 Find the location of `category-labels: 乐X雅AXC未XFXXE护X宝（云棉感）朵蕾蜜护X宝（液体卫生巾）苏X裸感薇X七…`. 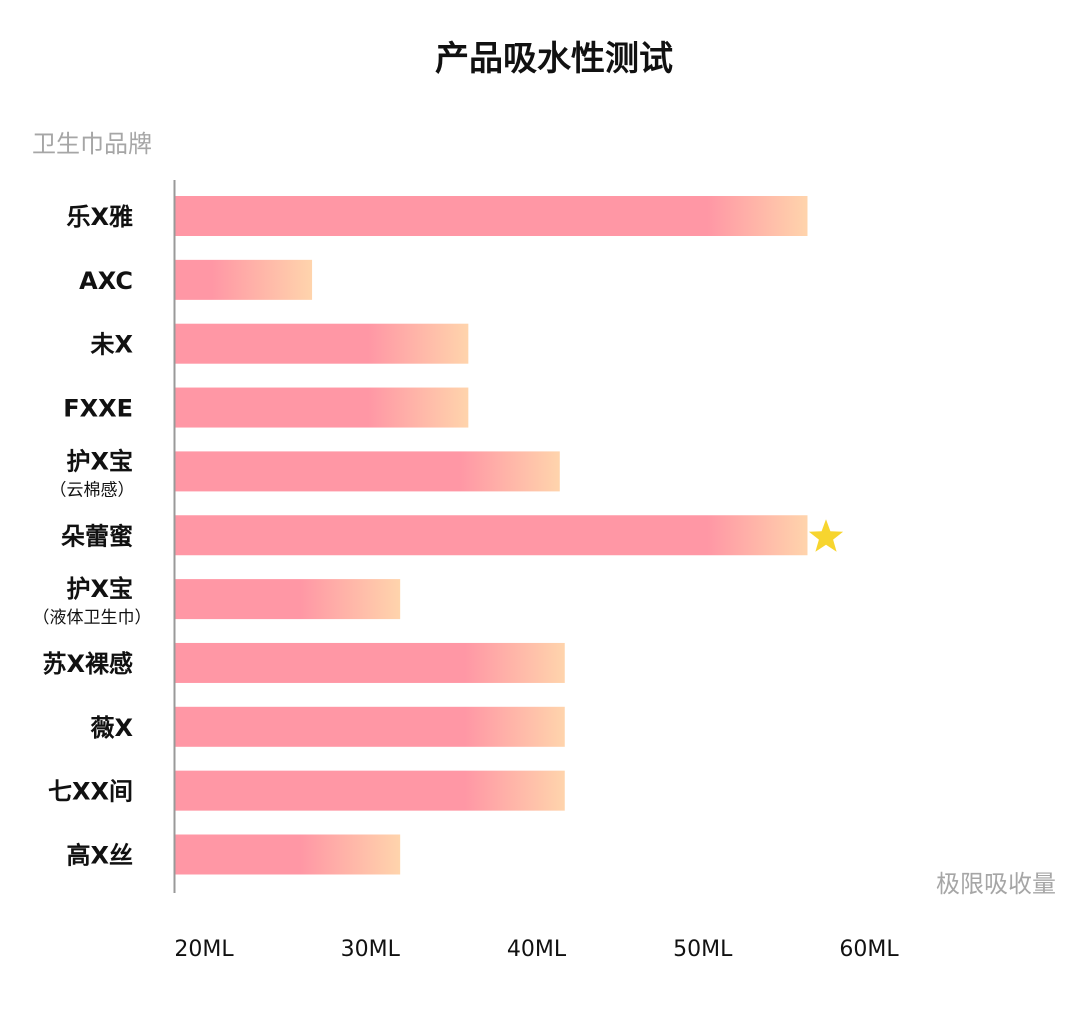

category-labels: 乐X雅AXC未XFXXE护X宝（云棉感）朵蕾蜜护X宝（液体卫生巾）苏X裸感薇X七… is located at coordinates (92, 536).